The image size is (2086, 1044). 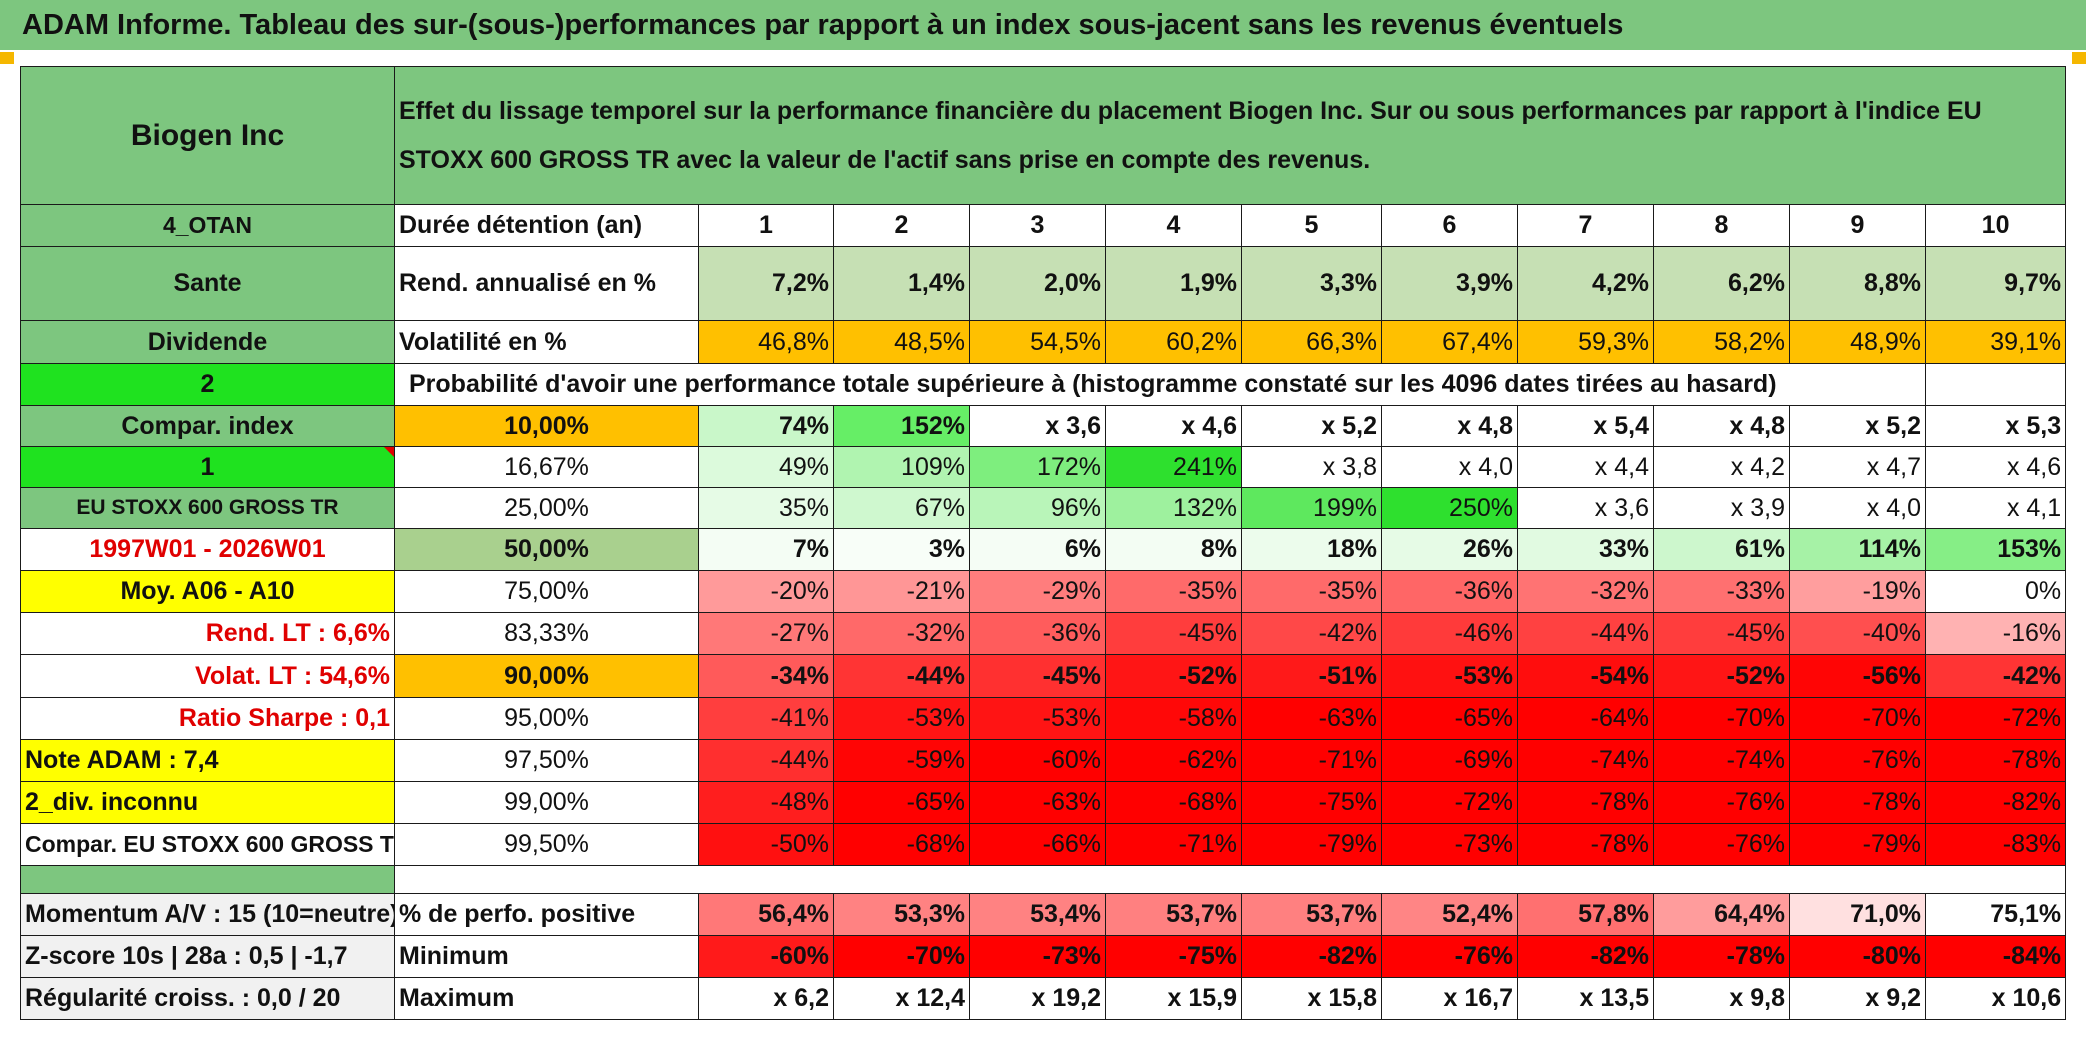 I want to click on spacer-cell, so click(x=207, y=879).